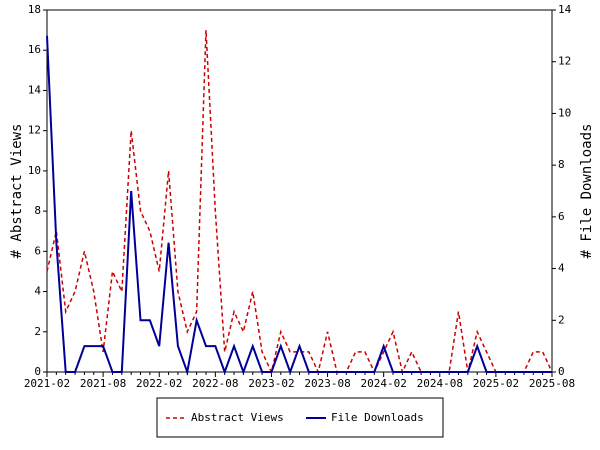 The image size is (600, 450). I want to click on legend-box, so click(300, 417).